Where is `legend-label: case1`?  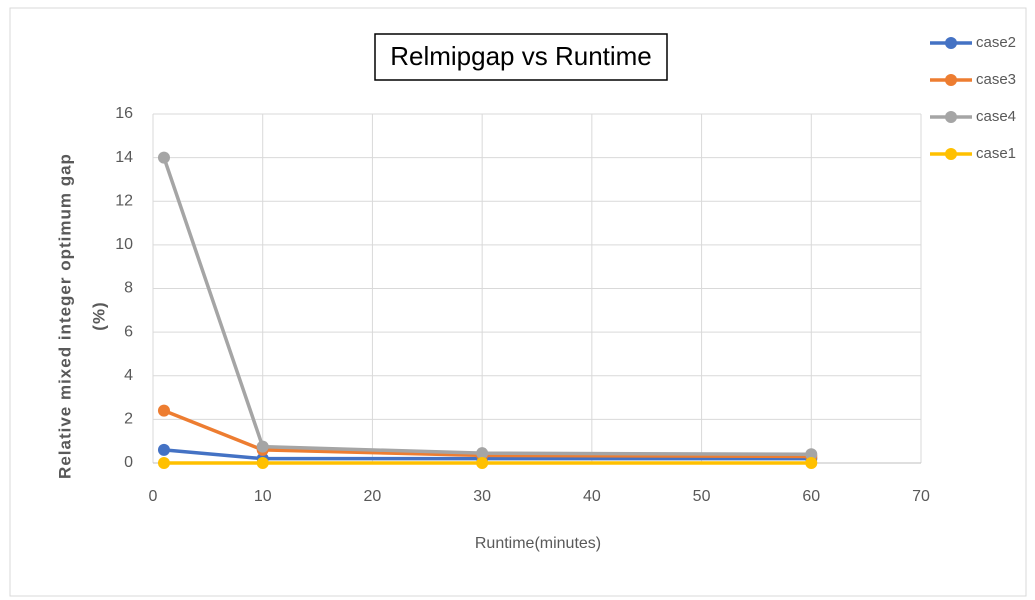
legend-label: case1 is located at coordinates (996, 153).